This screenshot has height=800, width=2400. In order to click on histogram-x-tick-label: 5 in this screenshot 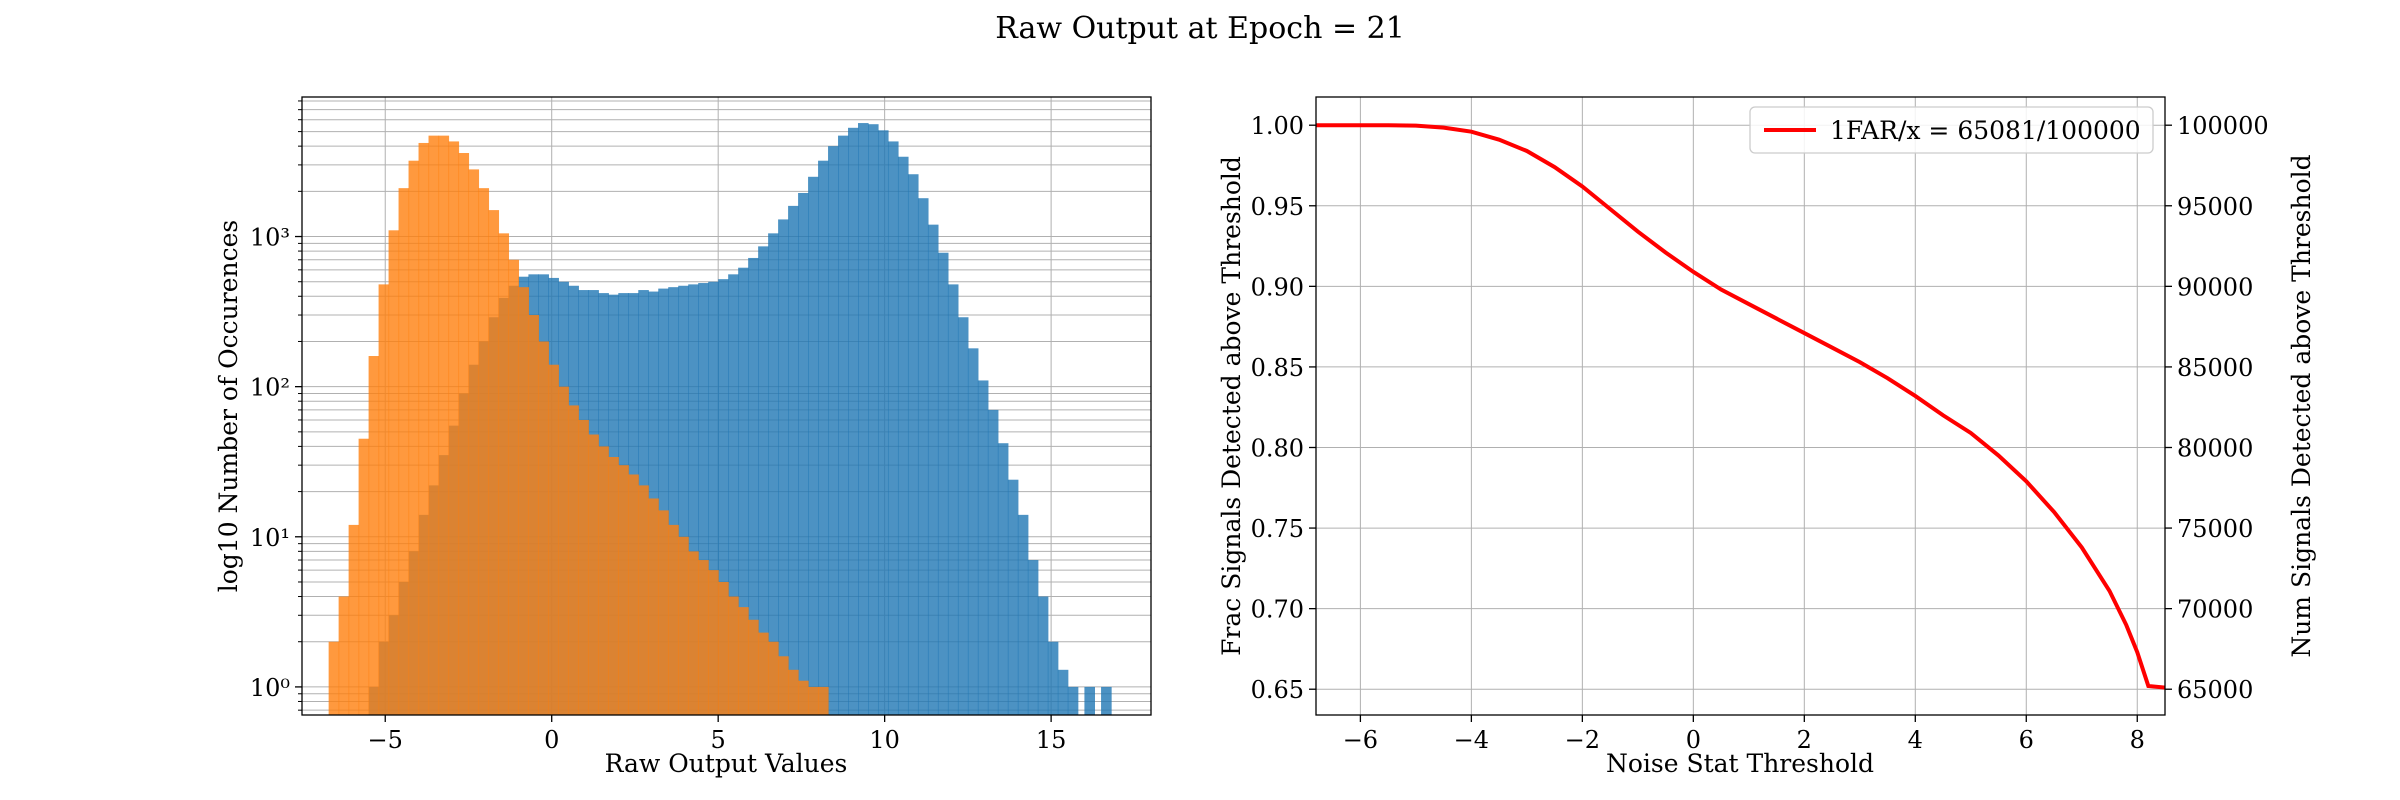, I will do `click(718, 740)`.